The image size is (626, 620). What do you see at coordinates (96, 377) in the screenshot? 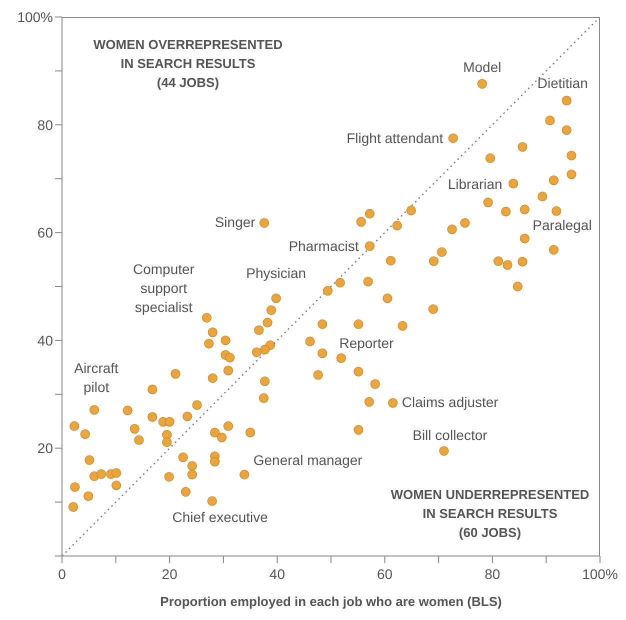
I see `annotation: Aircraft pilot` at bounding box center [96, 377].